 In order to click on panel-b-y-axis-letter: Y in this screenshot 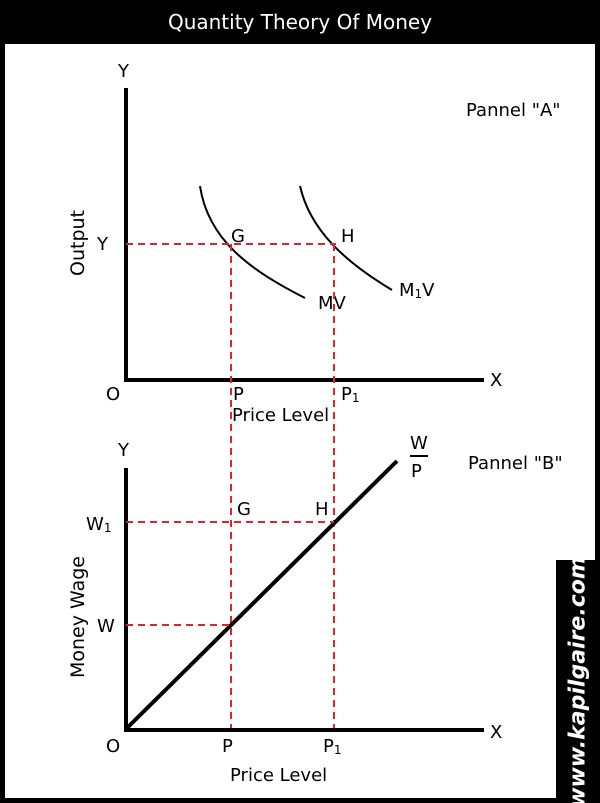, I will do `click(123, 450)`.